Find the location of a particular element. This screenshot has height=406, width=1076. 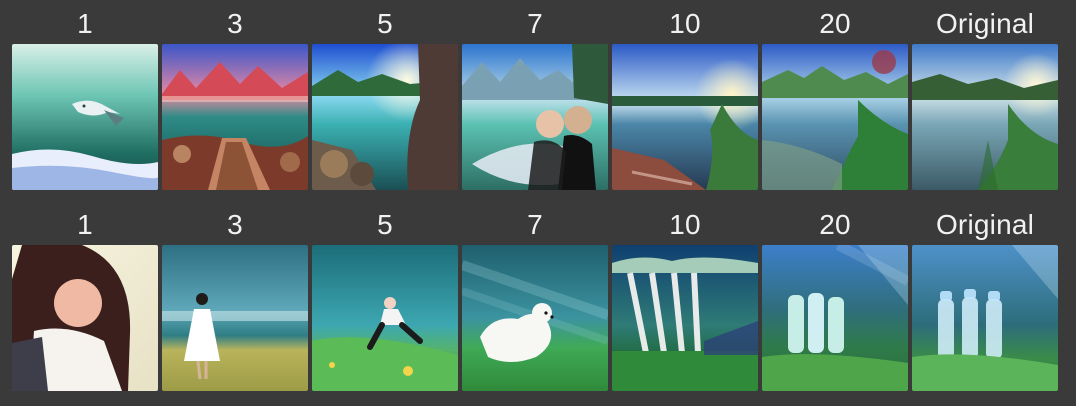

lake-meadow-image is located at coordinates (835, 117).